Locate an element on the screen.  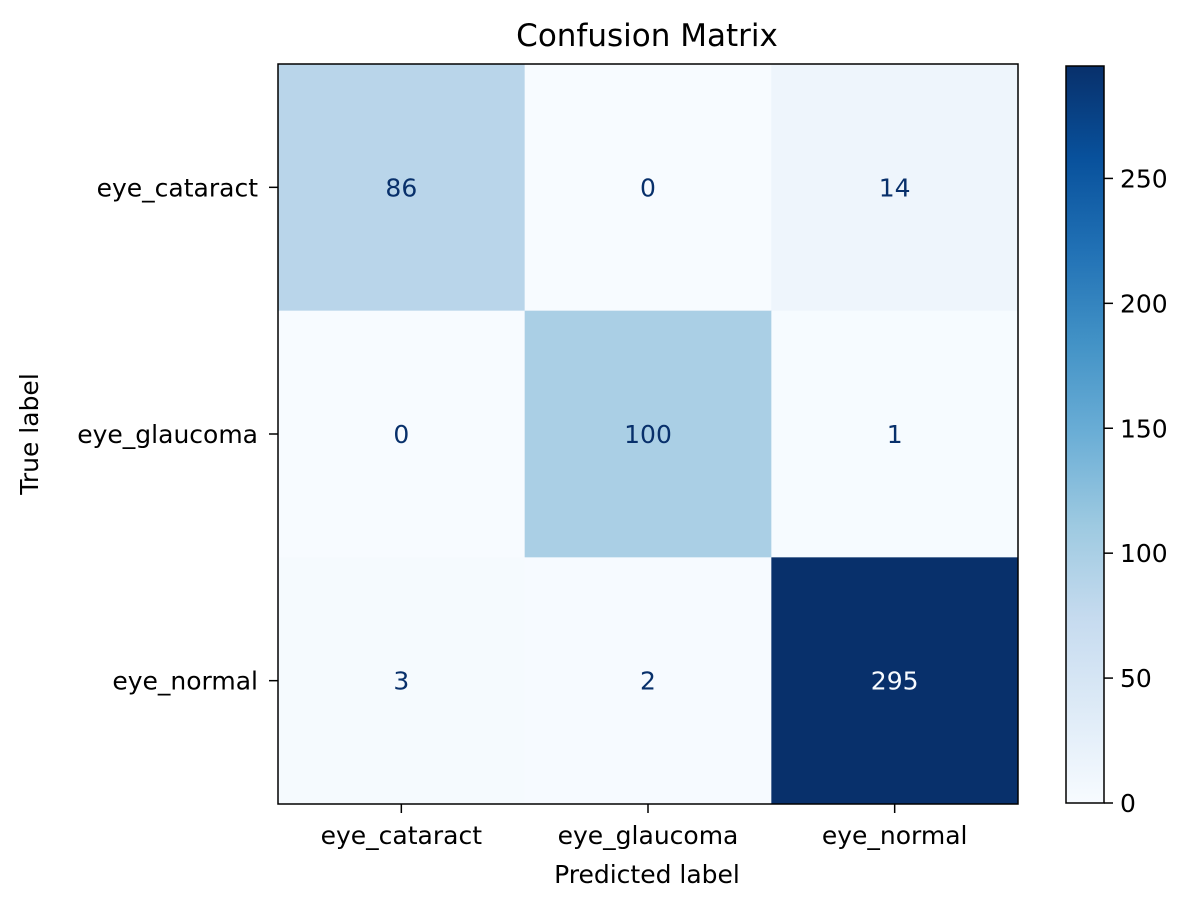
colorbar-tick-label: 200 is located at coordinates (1144, 303).